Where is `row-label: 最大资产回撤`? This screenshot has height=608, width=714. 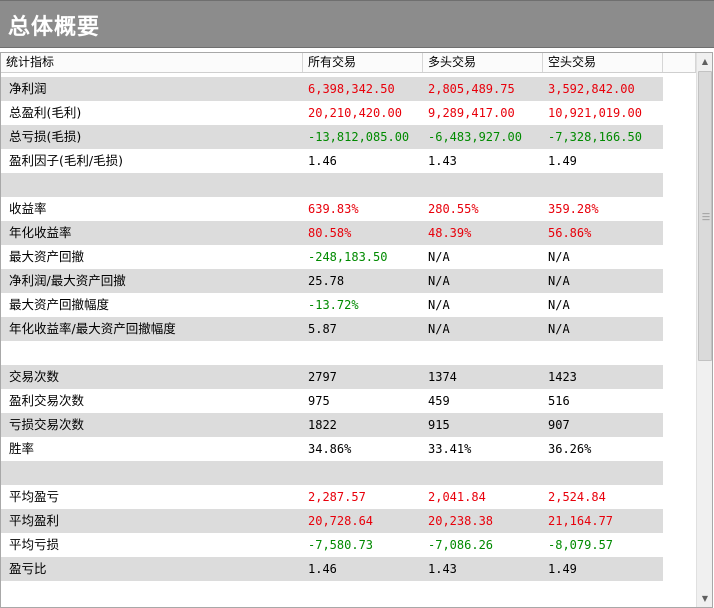
row-label: 最大资产回撤 is located at coordinates (47, 256).